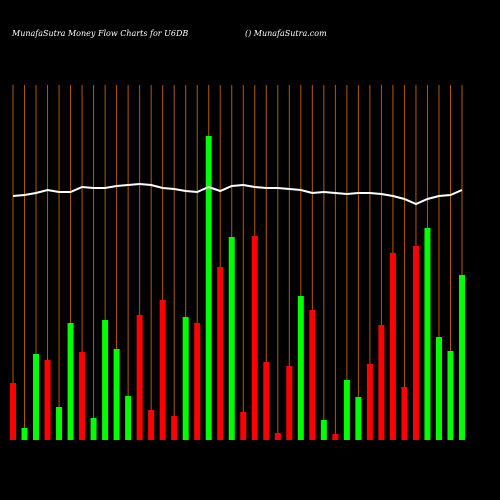 This screenshot has width=500, height=500. I want to click on chart-title: MunafaSutra Money Flow Charts for U6DB, so click(99, 33).